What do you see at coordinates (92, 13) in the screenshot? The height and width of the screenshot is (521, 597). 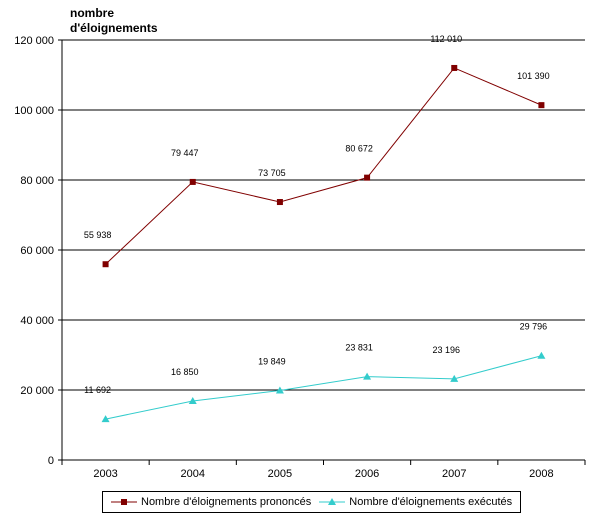 I see `y-axis-title-line: nombre` at bounding box center [92, 13].